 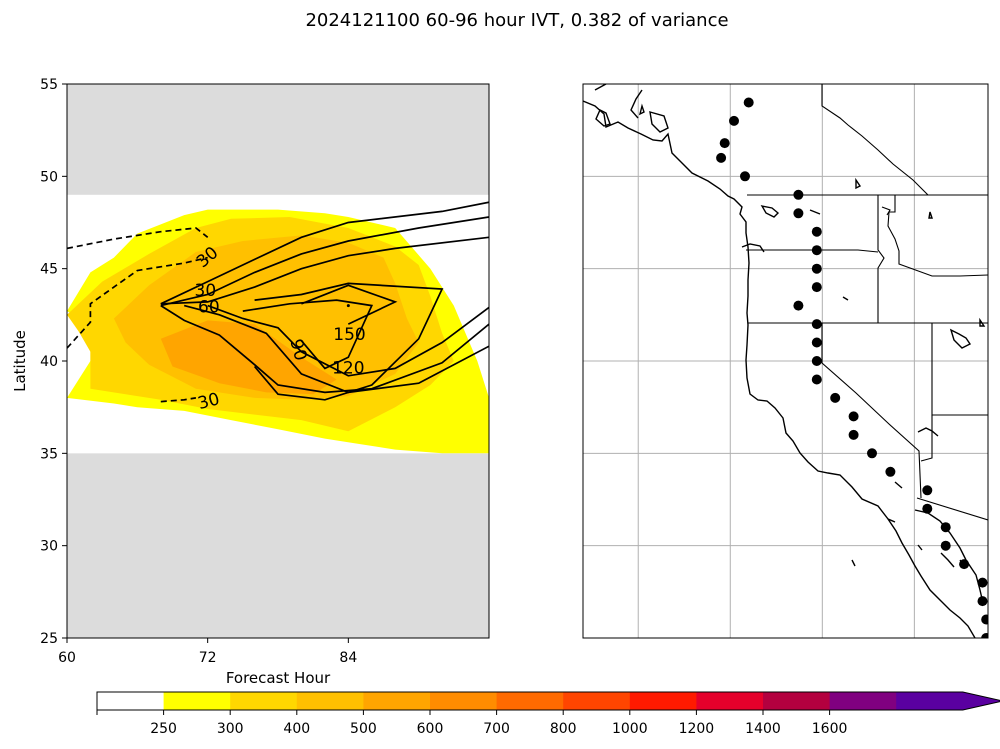 What do you see at coordinates (49, 85) in the screenshot?
I see `y-tick-label: 55` at bounding box center [49, 85].